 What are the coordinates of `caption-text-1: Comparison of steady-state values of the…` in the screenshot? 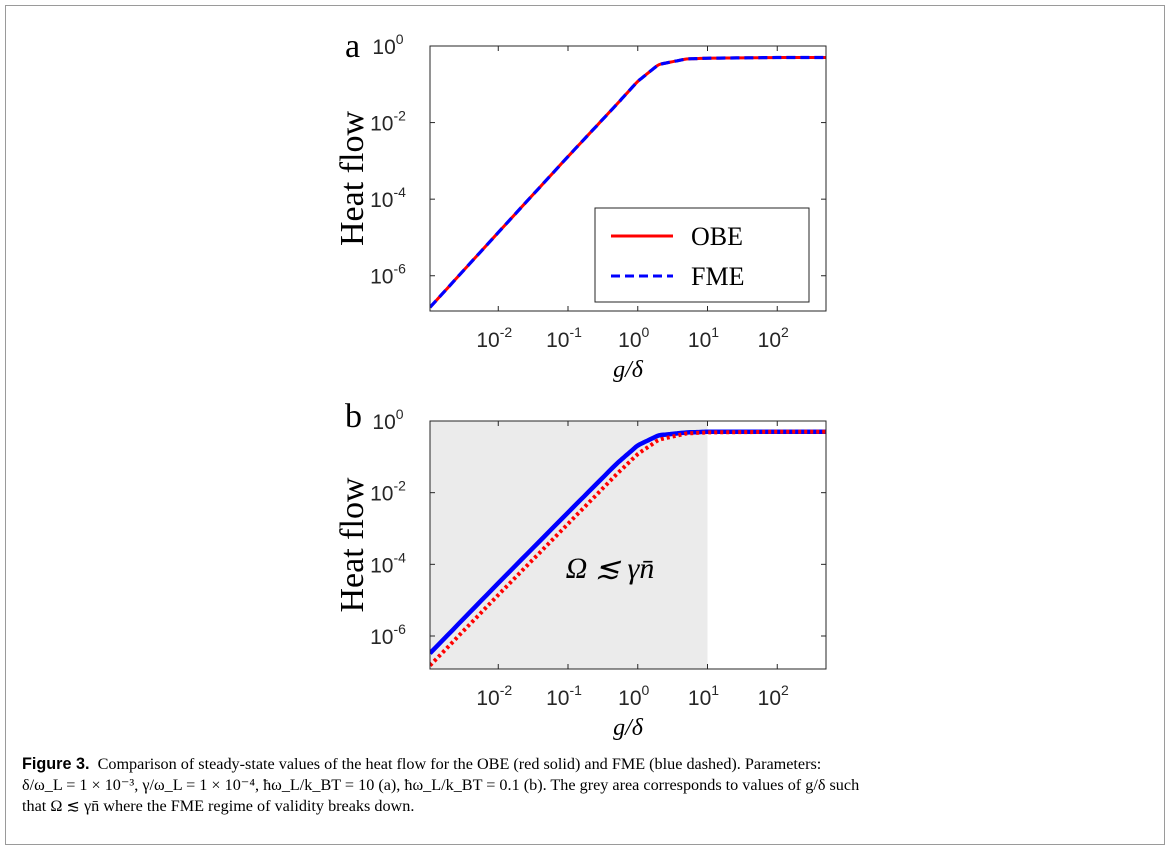 It's located at (459, 764).